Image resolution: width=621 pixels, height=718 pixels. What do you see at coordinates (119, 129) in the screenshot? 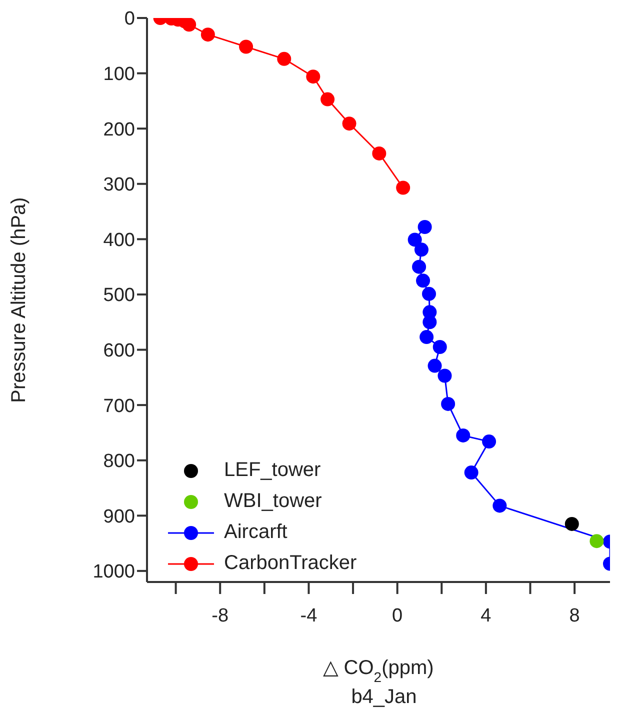
I see `y-tick-label: 200` at bounding box center [119, 129].